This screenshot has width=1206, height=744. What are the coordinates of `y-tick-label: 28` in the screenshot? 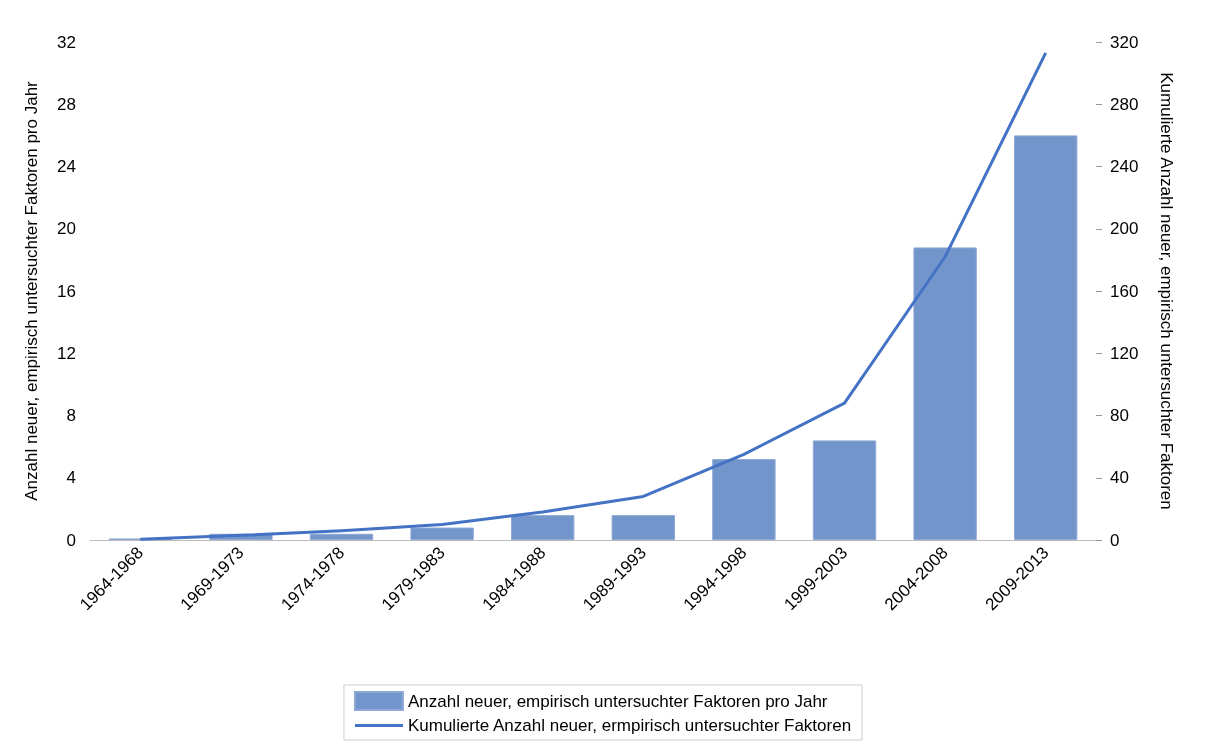 It's located at (66, 104).